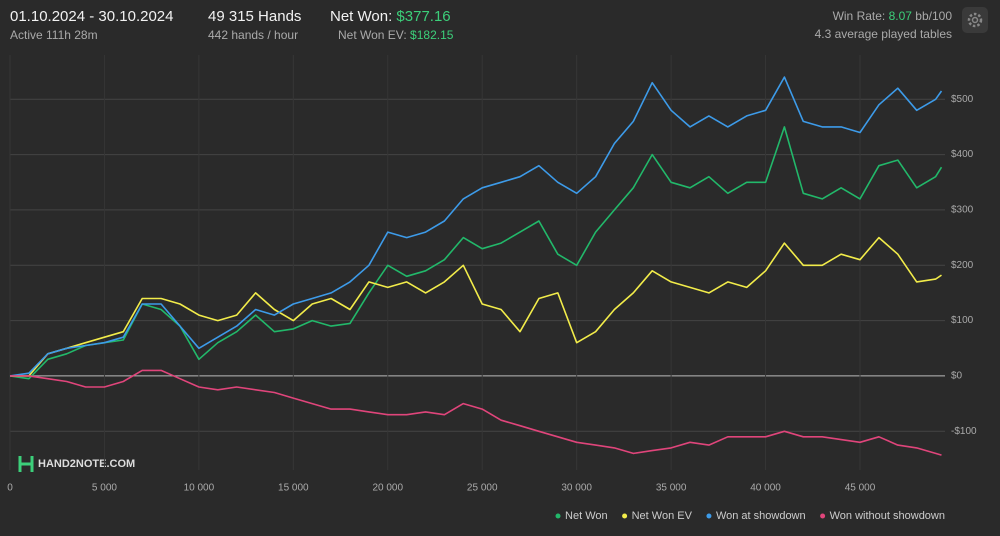 The width and height of the screenshot is (1000, 536). What do you see at coordinates (962, 99) in the screenshot?
I see `y-tick-label: $500` at bounding box center [962, 99].